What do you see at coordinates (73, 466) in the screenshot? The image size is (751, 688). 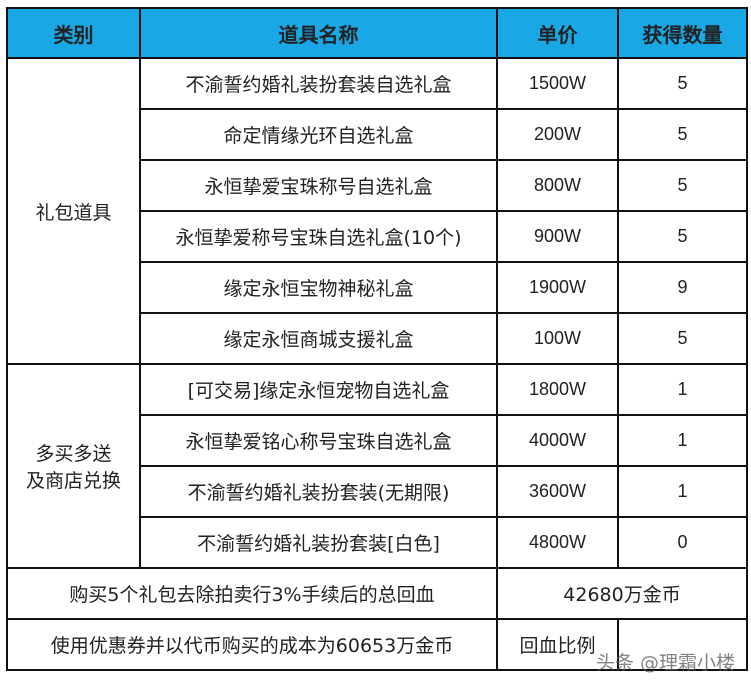 I see `category-cell: 多买多送 及商店兑换` at bounding box center [73, 466].